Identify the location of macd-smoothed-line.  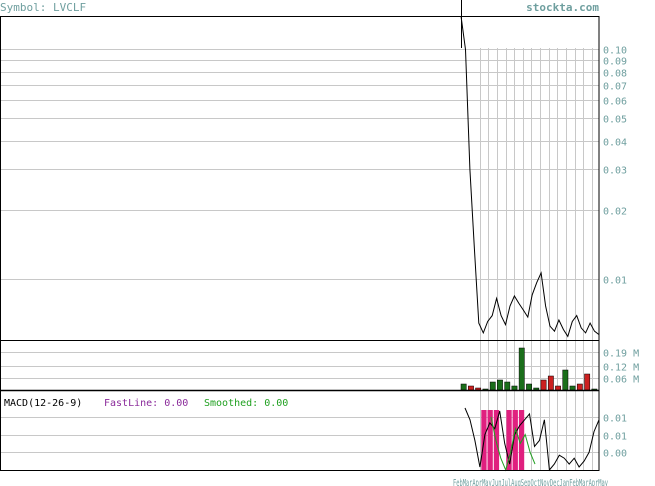
(513, 444).